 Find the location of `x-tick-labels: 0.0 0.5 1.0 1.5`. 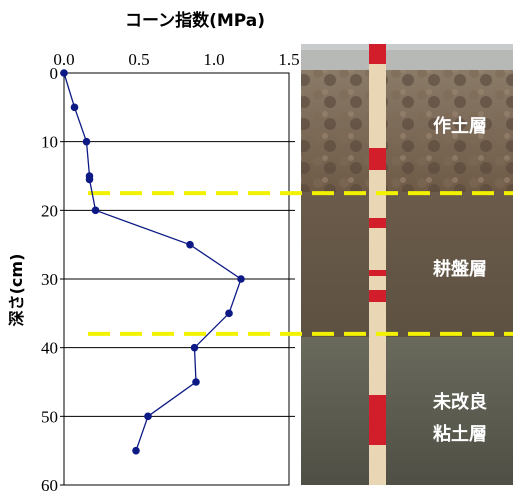

x-tick-labels: 0.0 0.5 1.0 1.5 is located at coordinates (176, 59).